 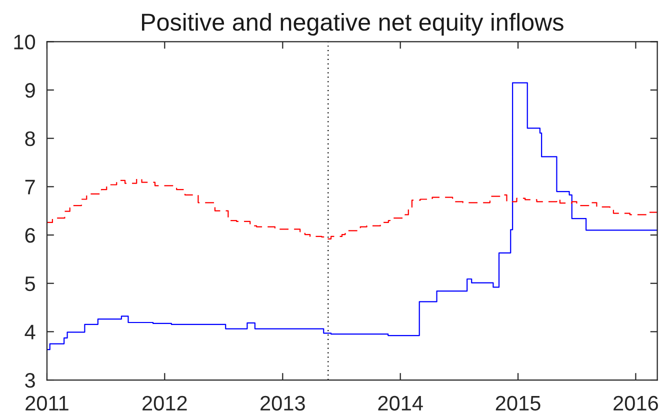 What do you see at coordinates (30, 332) in the screenshot?
I see `y-tick-label: 4` at bounding box center [30, 332].